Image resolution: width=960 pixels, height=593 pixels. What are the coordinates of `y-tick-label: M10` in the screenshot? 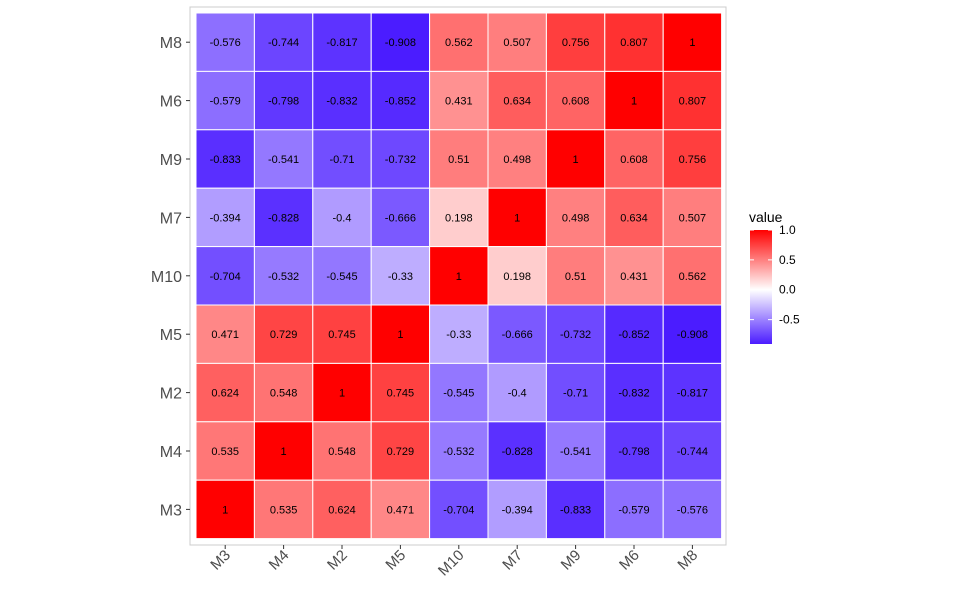 It's located at (166, 277).